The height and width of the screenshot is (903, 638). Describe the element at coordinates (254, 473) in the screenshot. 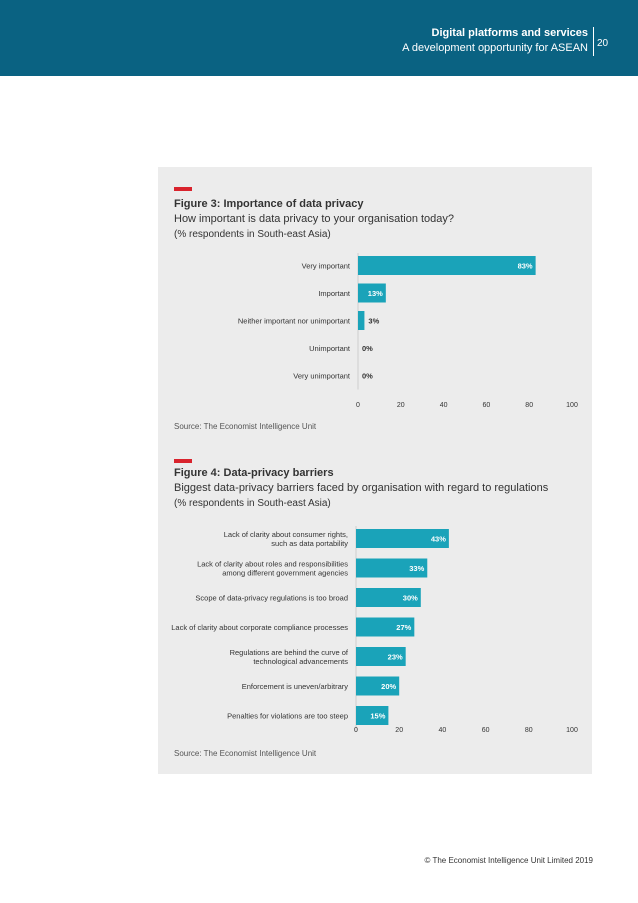

I see `figure4-title: Figure 4: Data-privacy barriers` at that location.